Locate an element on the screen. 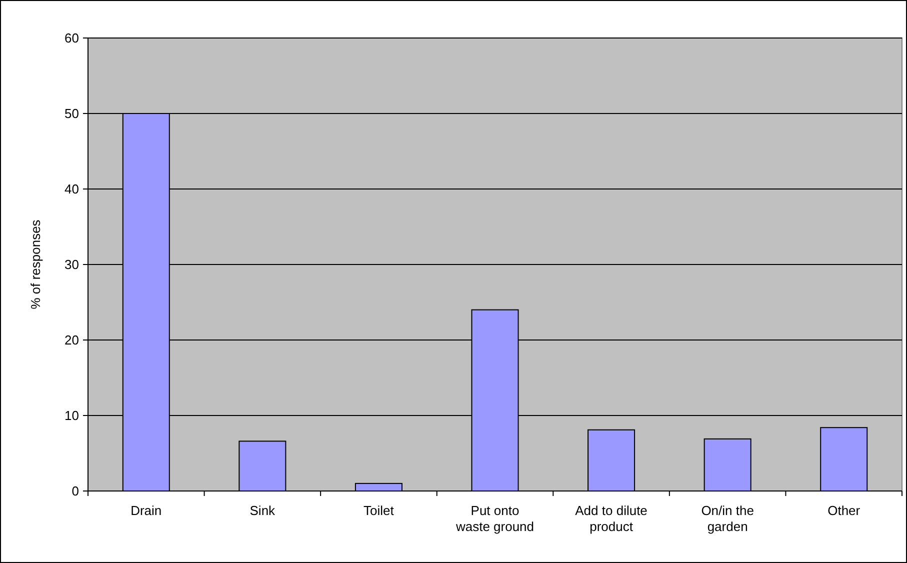 The image size is (907, 563). y-axis-title: % of responses is located at coordinates (35, 264).